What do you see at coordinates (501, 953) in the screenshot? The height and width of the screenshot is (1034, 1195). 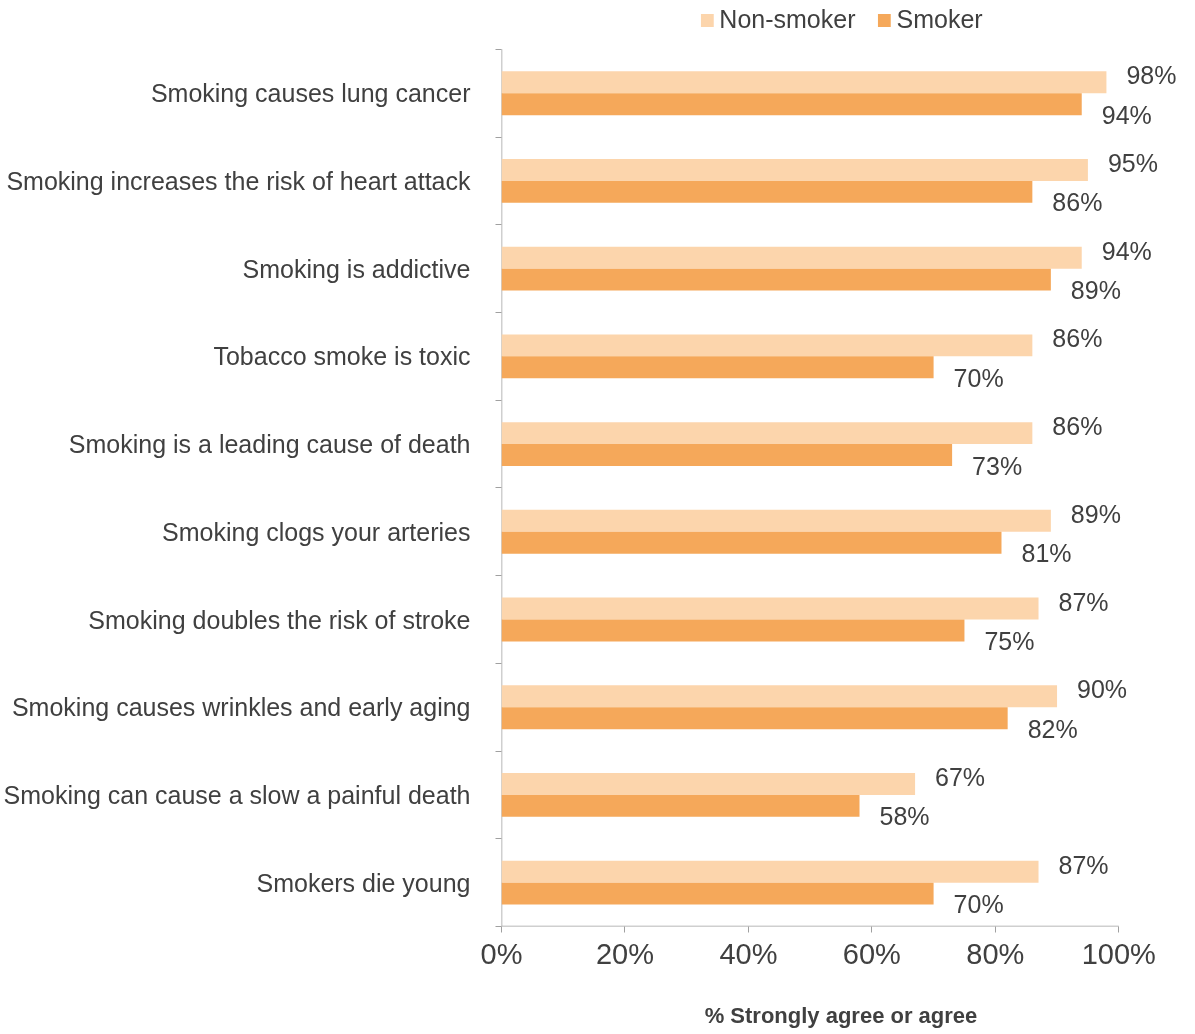 I see `x-tick-label: 0%` at bounding box center [501, 953].